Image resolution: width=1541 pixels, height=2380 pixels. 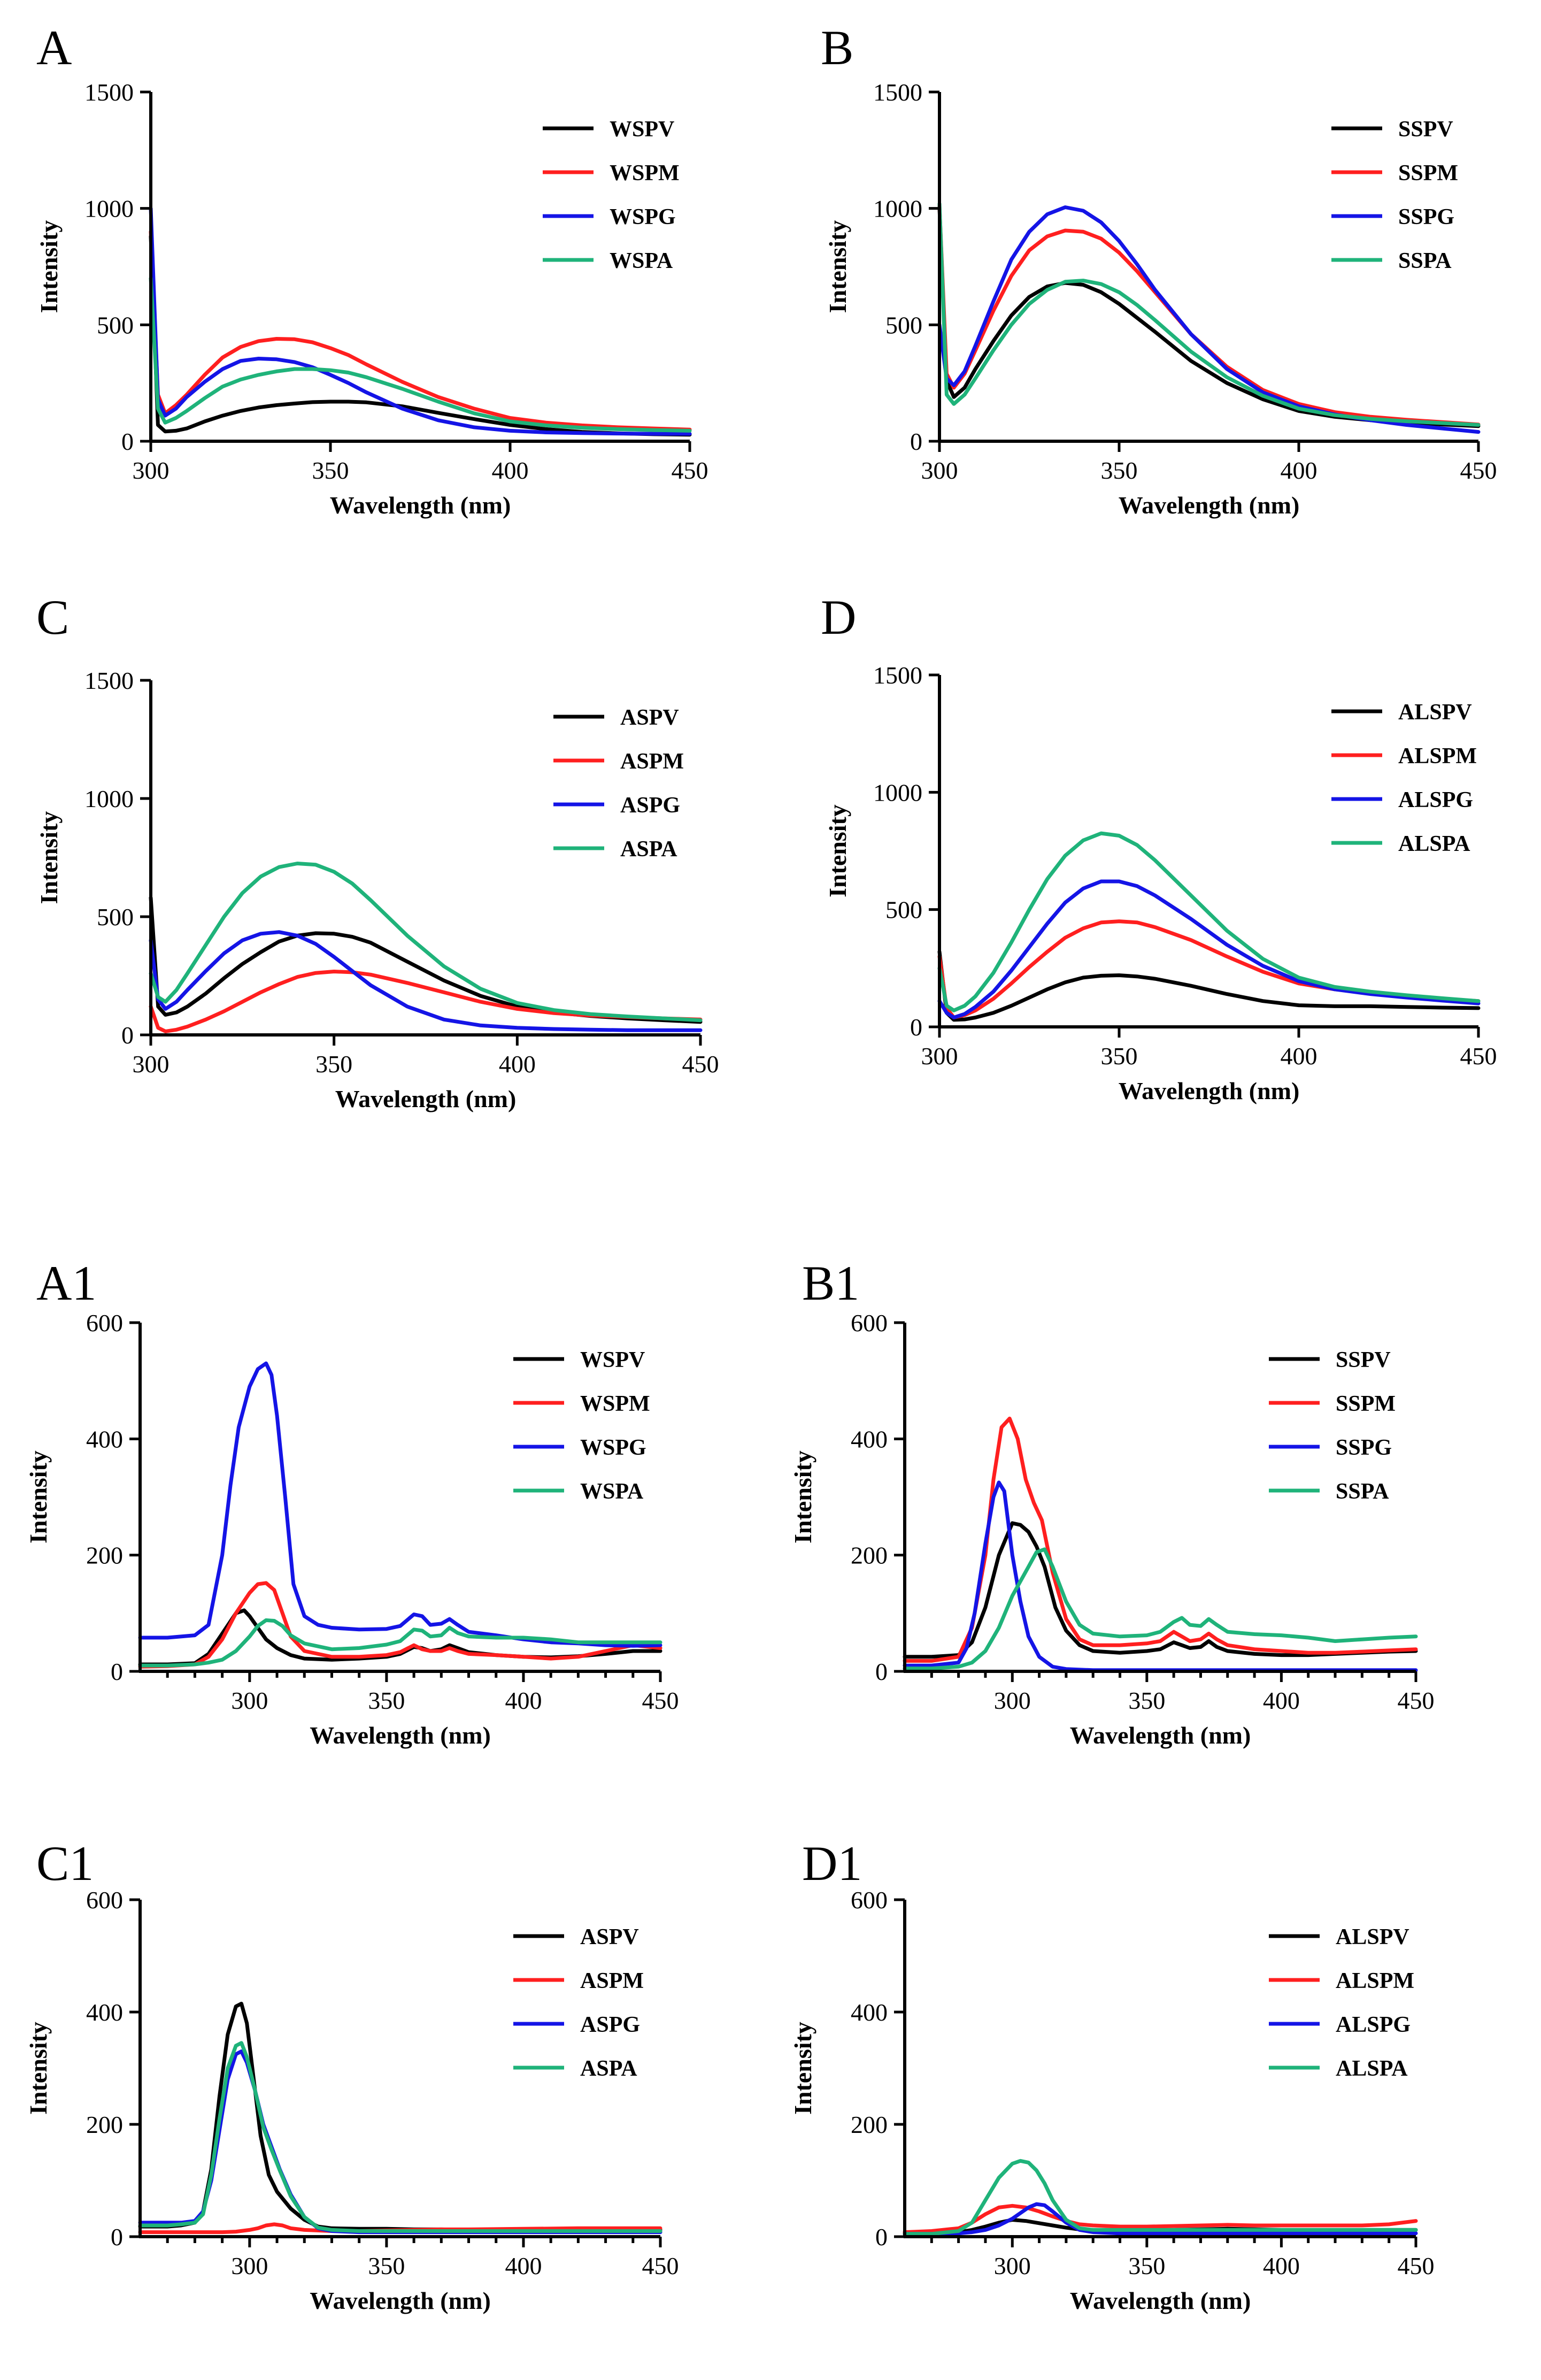 What do you see at coordinates (1160, 2197) in the screenshot?
I see `series-line-alspa` at bounding box center [1160, 2197].